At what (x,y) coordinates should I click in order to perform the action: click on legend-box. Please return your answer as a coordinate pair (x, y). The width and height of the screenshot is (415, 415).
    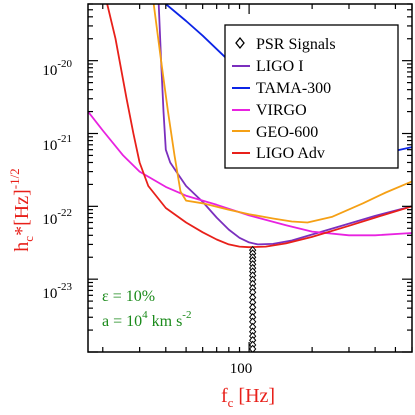
    Looking at the image, I should click on (311, 96).